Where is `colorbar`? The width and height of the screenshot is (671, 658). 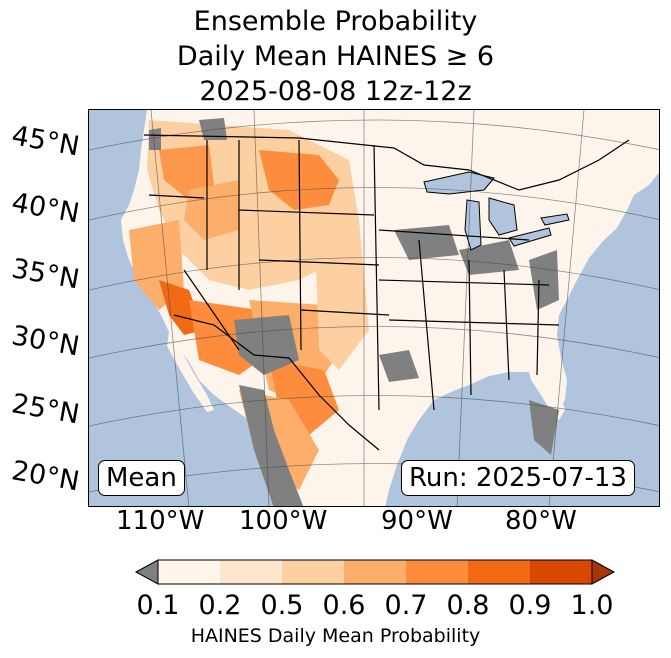
colorbar is located at coordinates (375, 572).